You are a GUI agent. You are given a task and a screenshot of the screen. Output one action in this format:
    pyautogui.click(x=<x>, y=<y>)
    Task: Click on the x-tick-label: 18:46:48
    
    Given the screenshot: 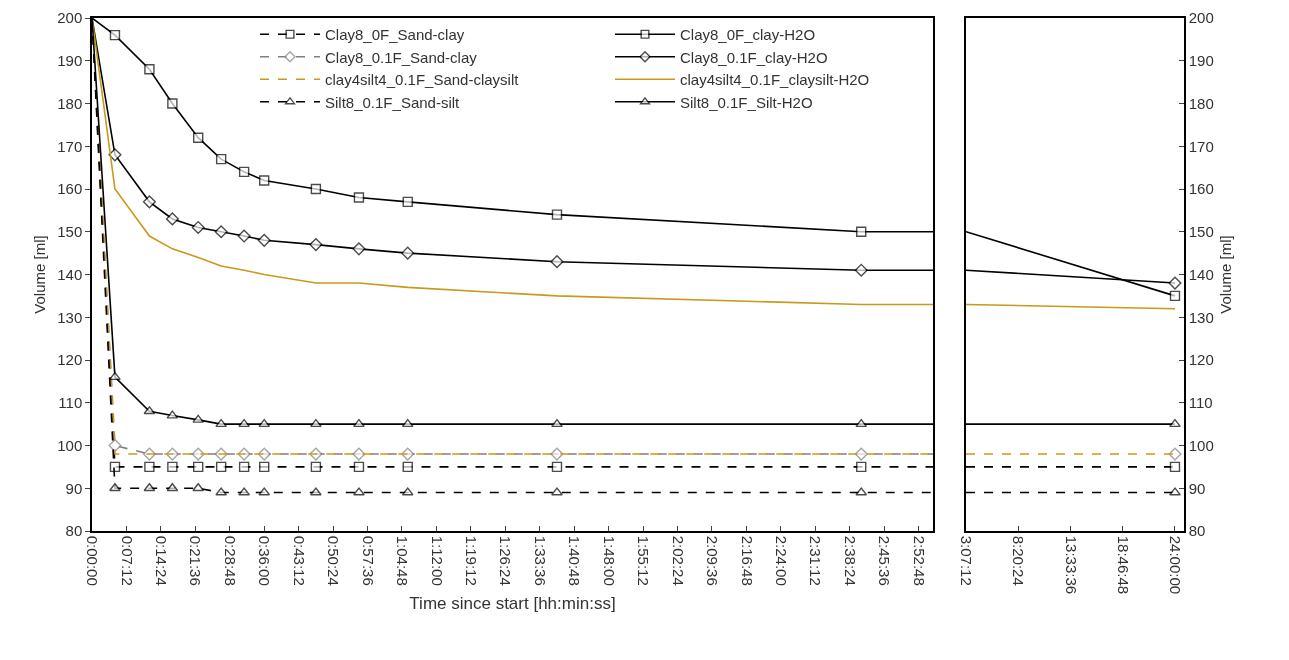 What is the action you would take?
    pyautogui.click(x=1123, y=565)
    